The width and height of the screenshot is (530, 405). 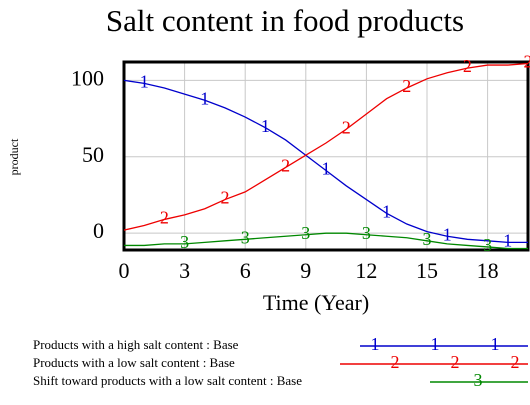 What do you see at coordinates (98, 230) in the screenshot?
I see `y-tick-label: 0` at bounding box center [98, 230].